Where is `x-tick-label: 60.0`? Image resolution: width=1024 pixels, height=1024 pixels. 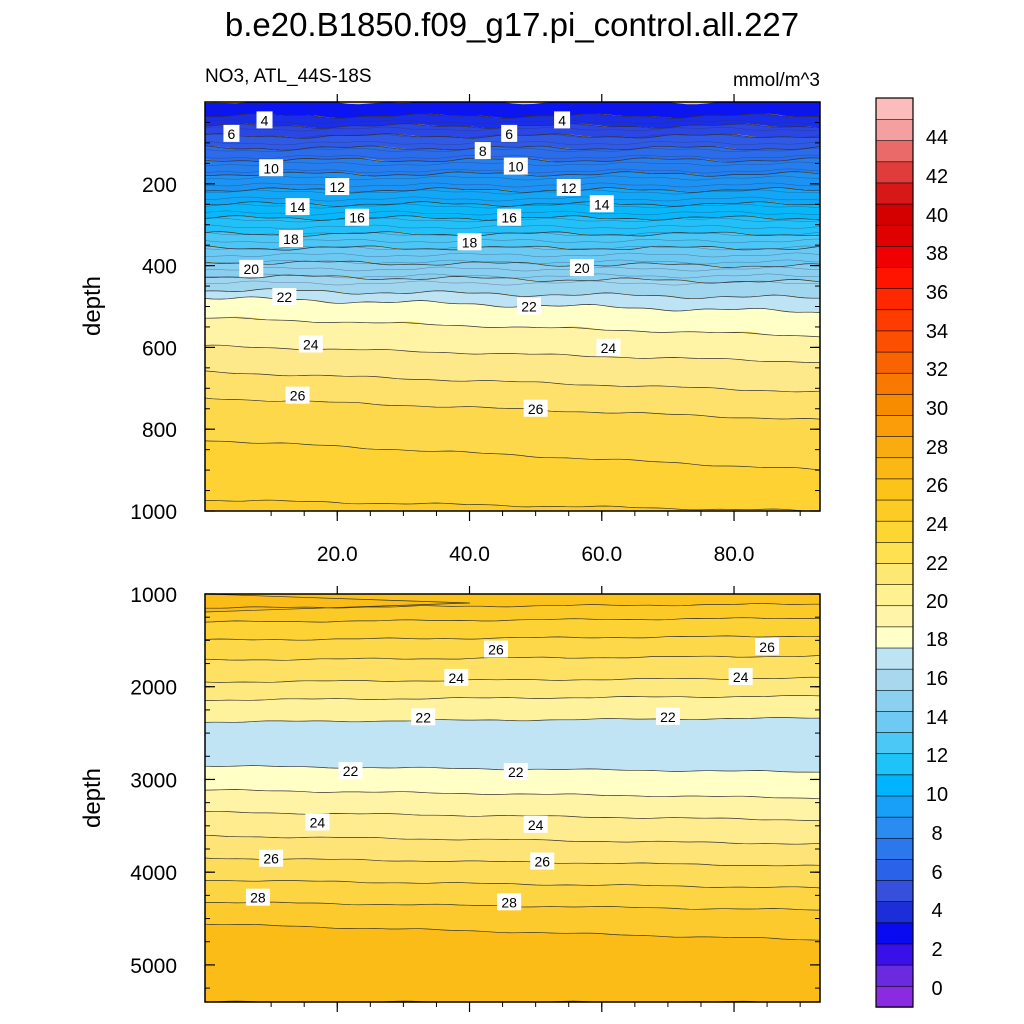
x-tick-label: 60.0 is located at coordinates (601, 554).